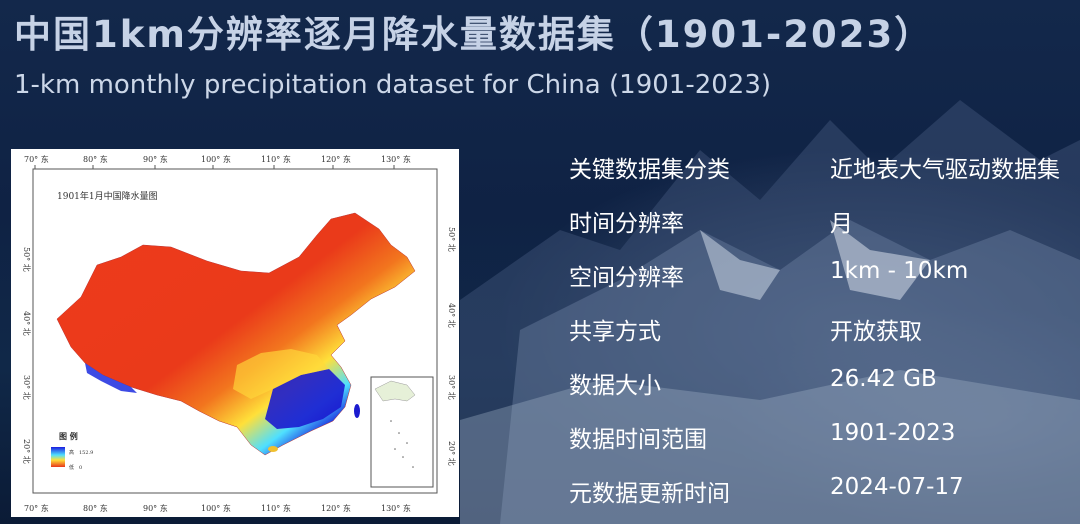 The width and height of the screenshot is (1080, 524). Describe the element at coordinates (276, 159) in the screenshot. I see `lon-tick-top-110: 110° 东` at that location.